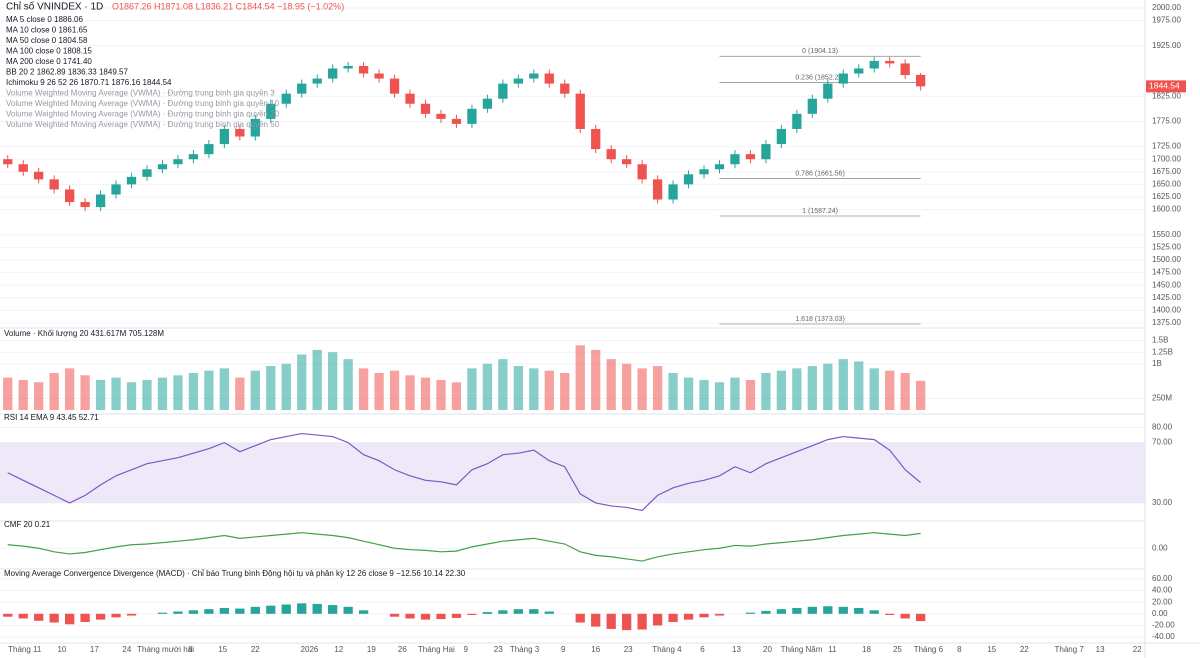 Image resolution: width=1200 pixels, height=658 pixels. Describe the element at coordinates (1166, 310) in the screenshot. I see `y-tick-label: 1400.00` at that location.